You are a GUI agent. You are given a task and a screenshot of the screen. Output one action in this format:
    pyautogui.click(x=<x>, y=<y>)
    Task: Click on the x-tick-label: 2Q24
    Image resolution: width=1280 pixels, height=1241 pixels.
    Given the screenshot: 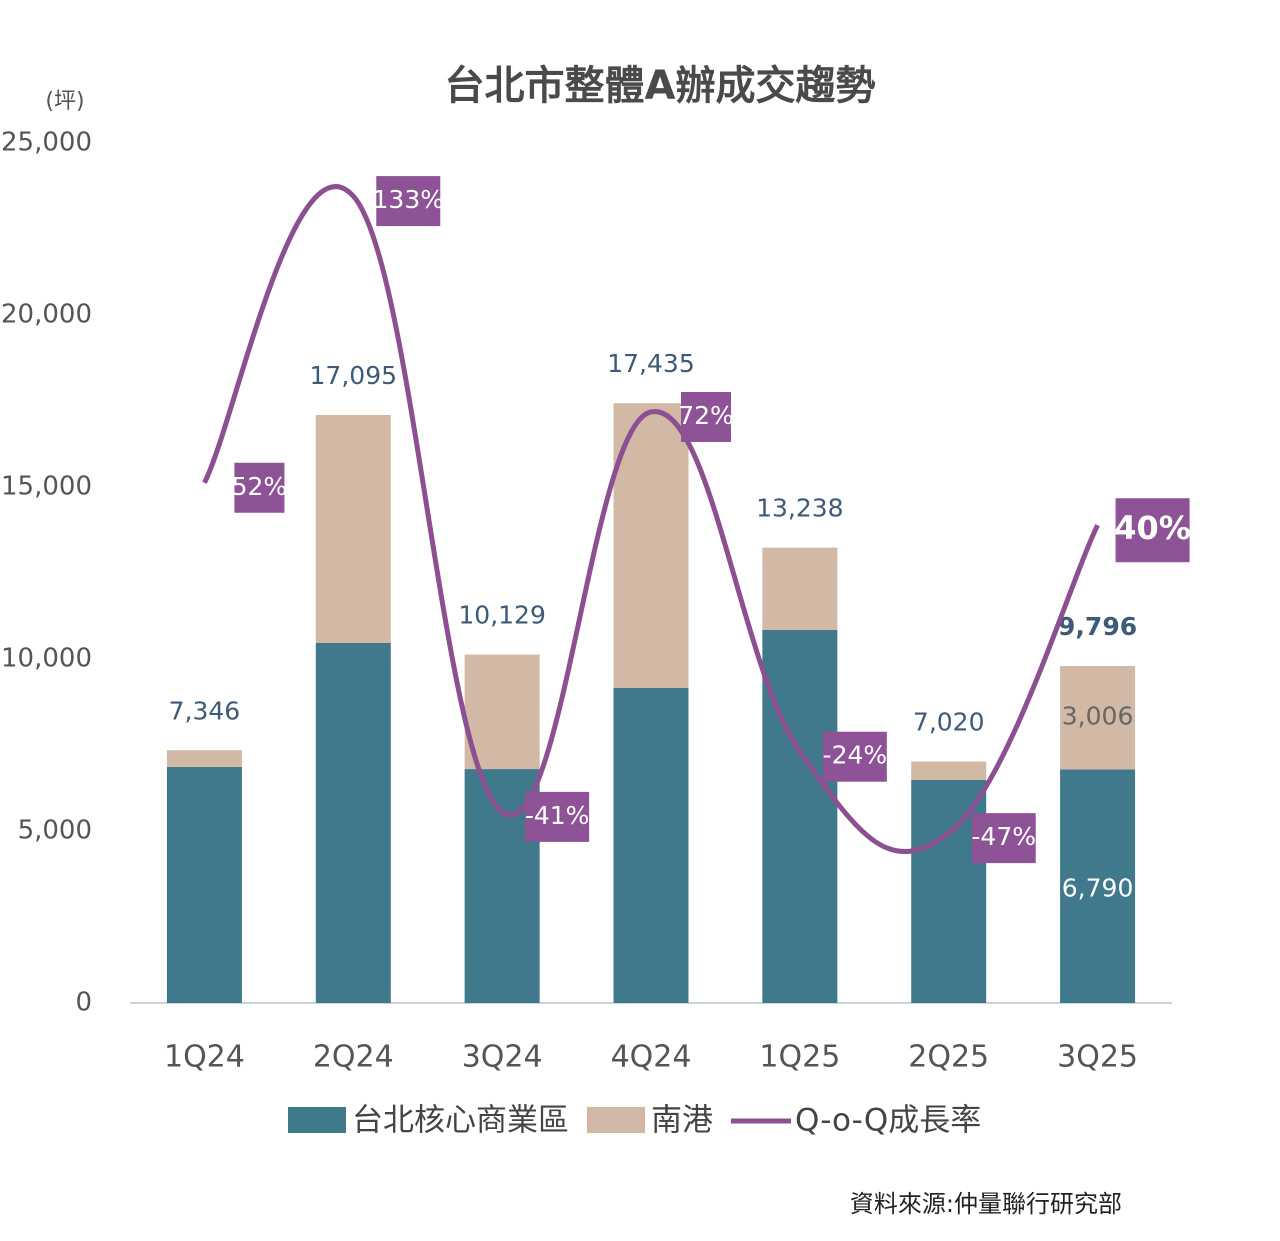 What is the action you would take?
    pyautogui.click(x=353, y=1057)
    